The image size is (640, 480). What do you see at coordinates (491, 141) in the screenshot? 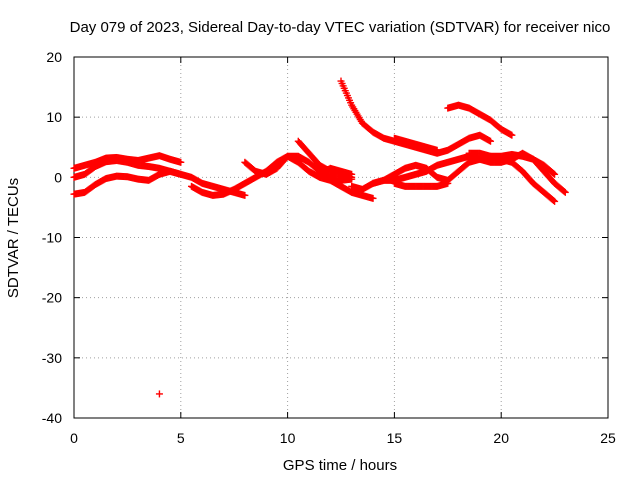
I see `arc-9-point` at bounding box center [491, 141].